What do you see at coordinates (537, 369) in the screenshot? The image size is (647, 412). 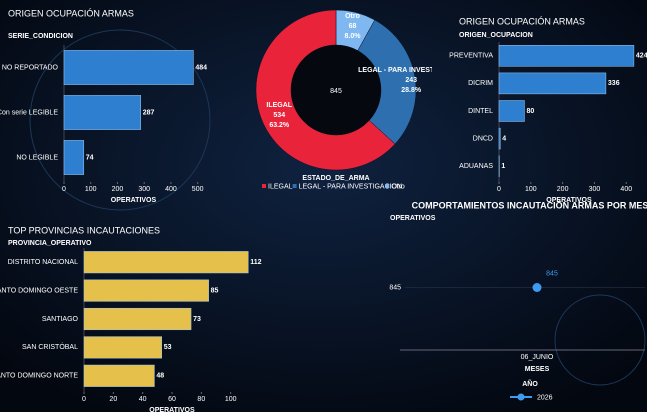 I see `axis-label: MESES` at bounding box center [537, 369].